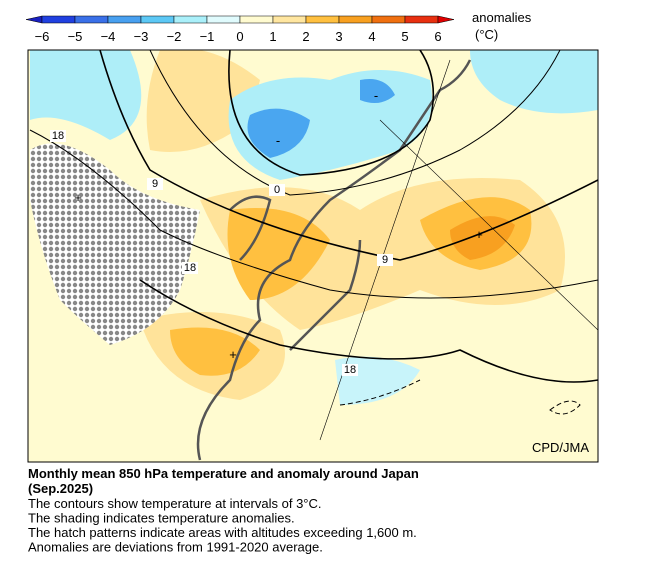 The width and height of the screenshot is (650, 570). What do you see at coordinates (42, 36) in the screenshot?
I see `colorbar-tick-label: −6` at bounding box center [42, 36].